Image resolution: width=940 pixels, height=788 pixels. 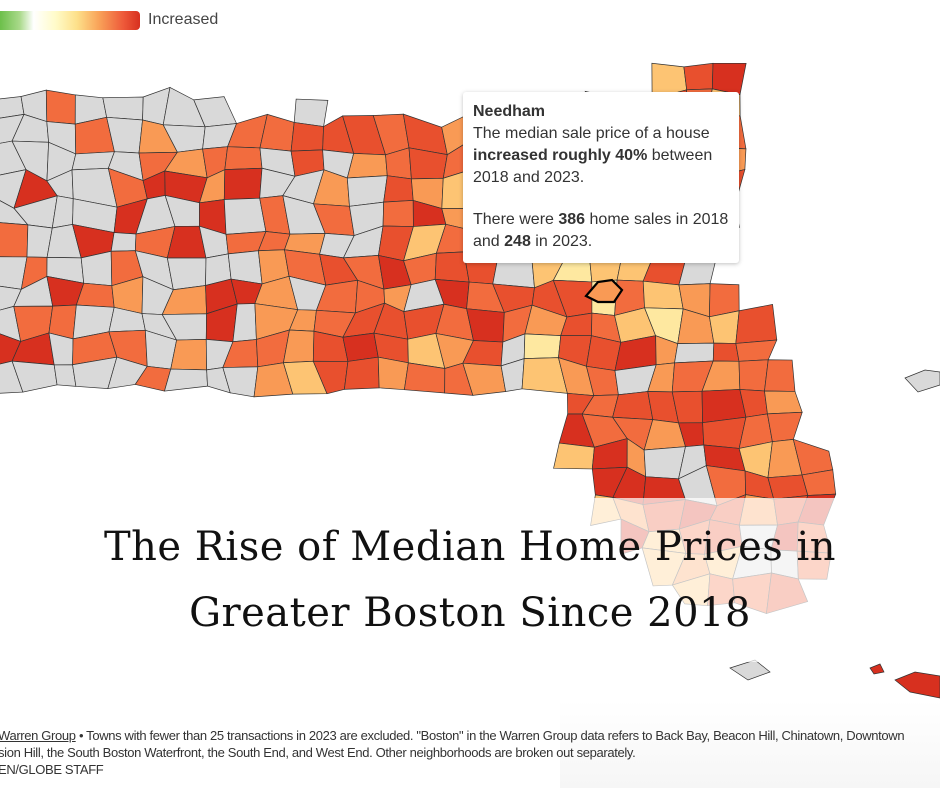 I want to click on tooltip-town-name: Needham, so click(x=509, y=111).